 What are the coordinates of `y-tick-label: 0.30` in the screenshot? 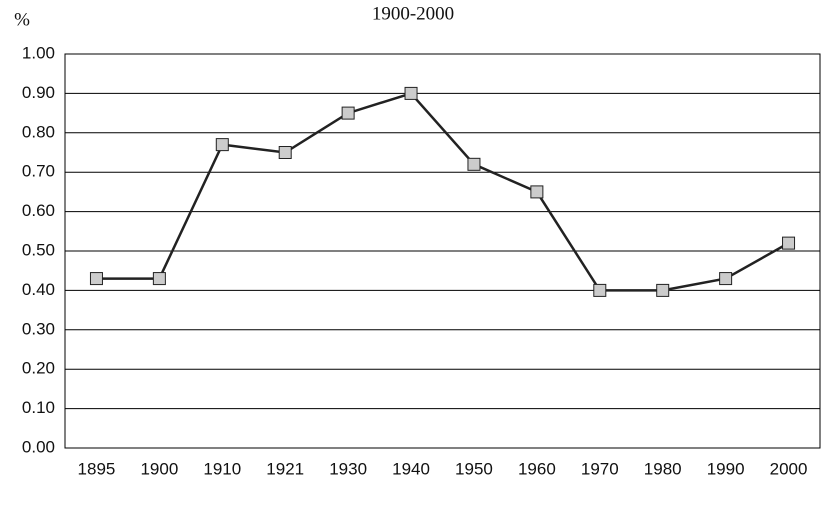 It's located at (38, 328).